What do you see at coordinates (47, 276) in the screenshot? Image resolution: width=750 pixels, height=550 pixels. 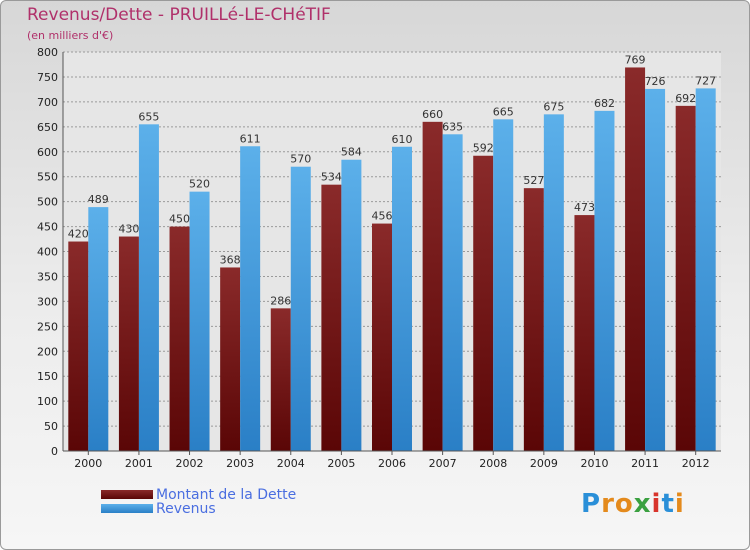 I see `y-tick-label: 350` at bounding box center [47, 276].